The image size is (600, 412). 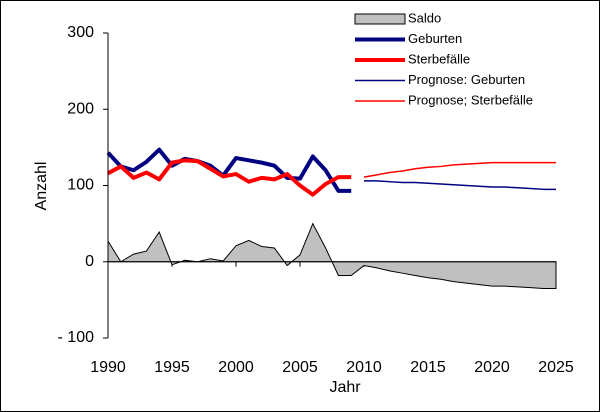 What do you see at coordinates (76, 337) in the screenshot?
I see `y-tick-label: - 100` at bounding box center [76, 337].